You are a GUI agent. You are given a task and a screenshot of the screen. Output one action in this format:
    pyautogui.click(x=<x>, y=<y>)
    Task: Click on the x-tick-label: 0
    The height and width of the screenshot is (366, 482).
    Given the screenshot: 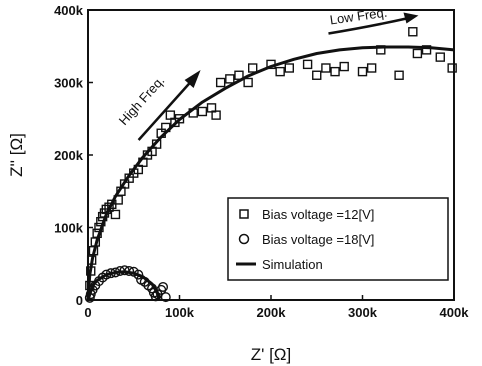 What is the action you would take?
    pyautogui.click(x=87, y=312)
    